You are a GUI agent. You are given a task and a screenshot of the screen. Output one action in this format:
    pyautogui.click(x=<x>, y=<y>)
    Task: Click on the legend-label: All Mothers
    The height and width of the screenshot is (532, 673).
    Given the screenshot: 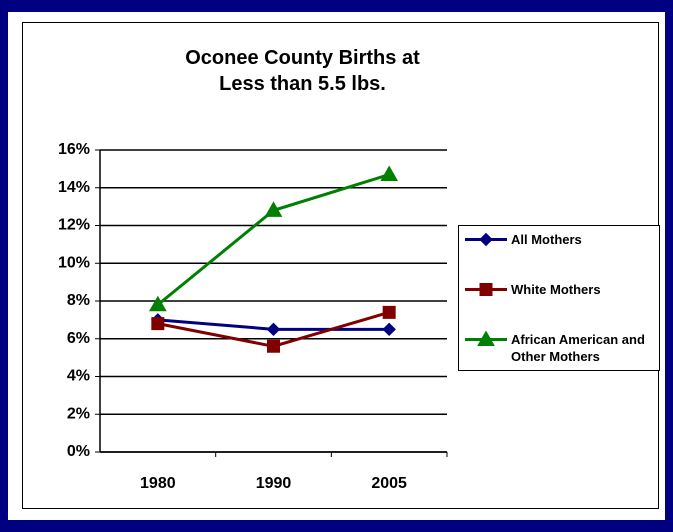 What is the action you would take?
    pyautogui.click(x=546, y=239)
    